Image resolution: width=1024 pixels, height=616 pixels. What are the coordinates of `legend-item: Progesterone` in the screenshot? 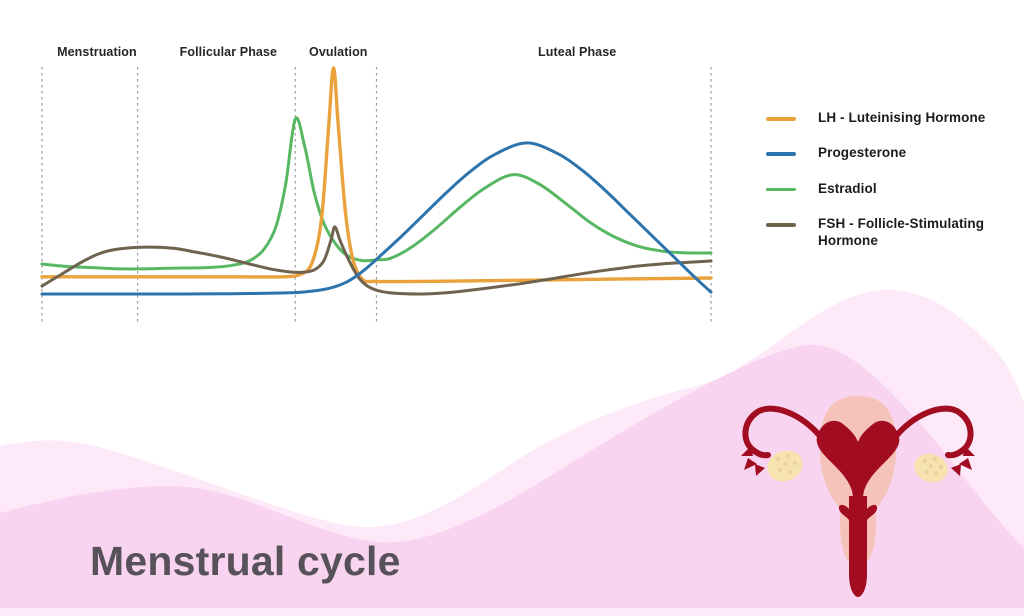 It's located at (886, 153).